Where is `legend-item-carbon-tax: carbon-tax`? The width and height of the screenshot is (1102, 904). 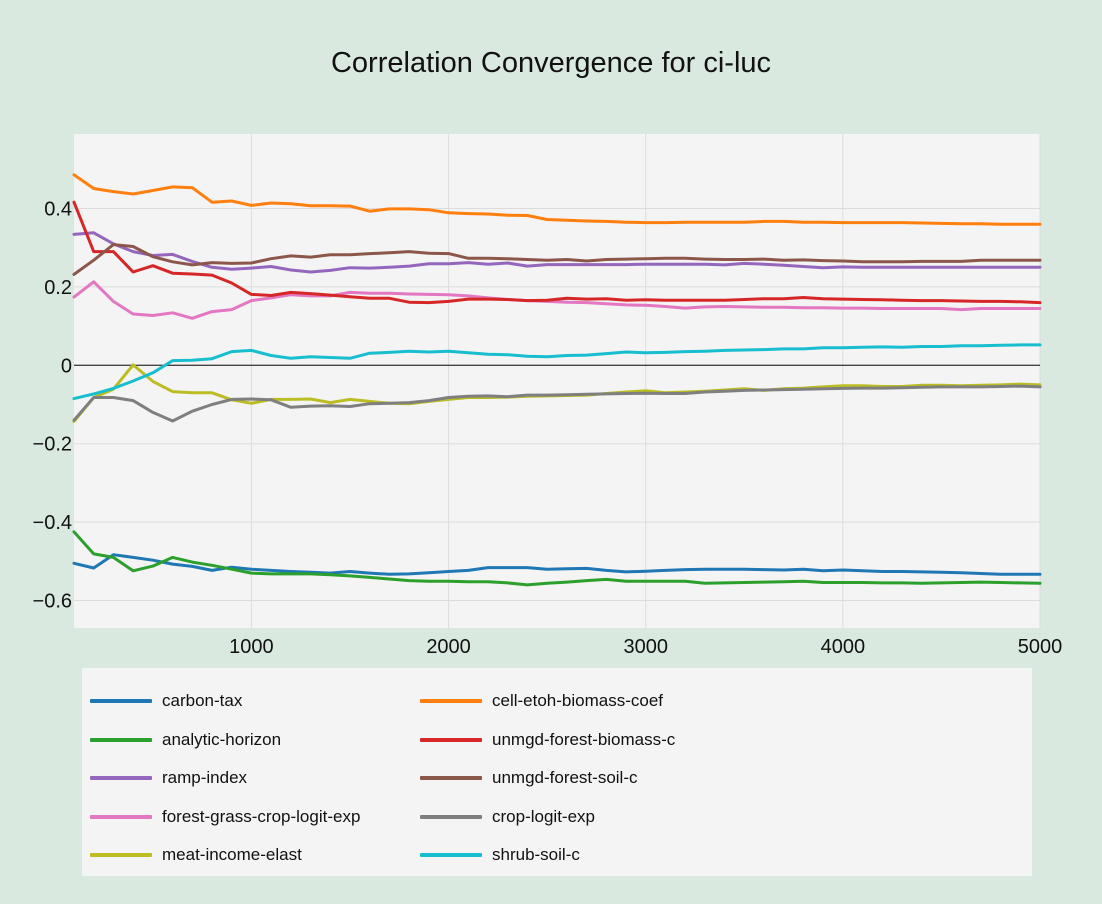
legend-item-carbon-tax: carbon-tax is located at coordinates (255, 701).